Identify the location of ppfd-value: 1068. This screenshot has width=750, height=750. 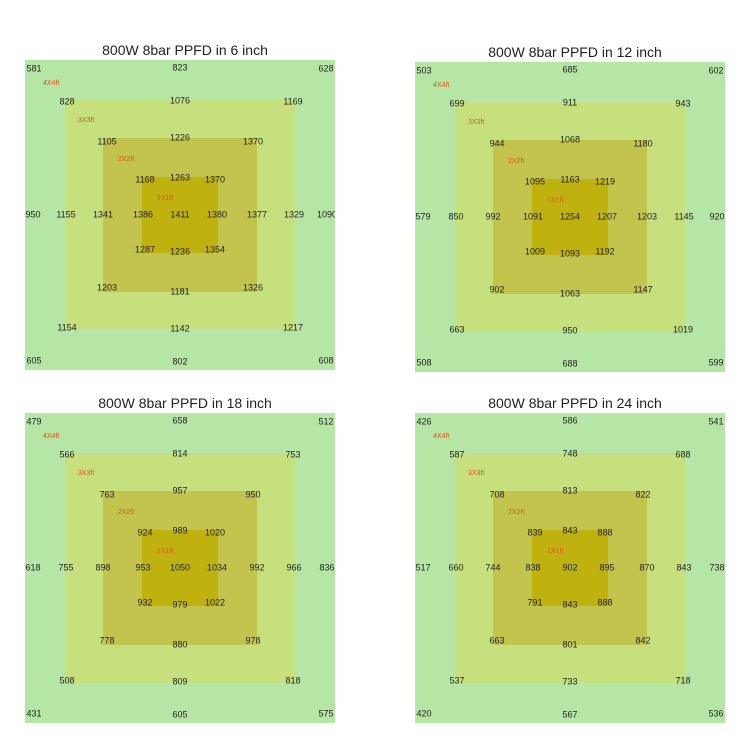
(570, 139).